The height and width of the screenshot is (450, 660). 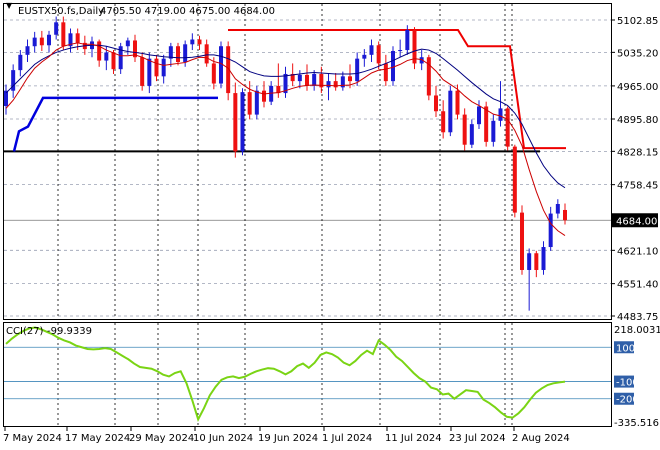 What do you see at coordinates (25, 331) in the screenshot?
I see `indicator-label: CCI(27)` at bounding box center [25, 331].